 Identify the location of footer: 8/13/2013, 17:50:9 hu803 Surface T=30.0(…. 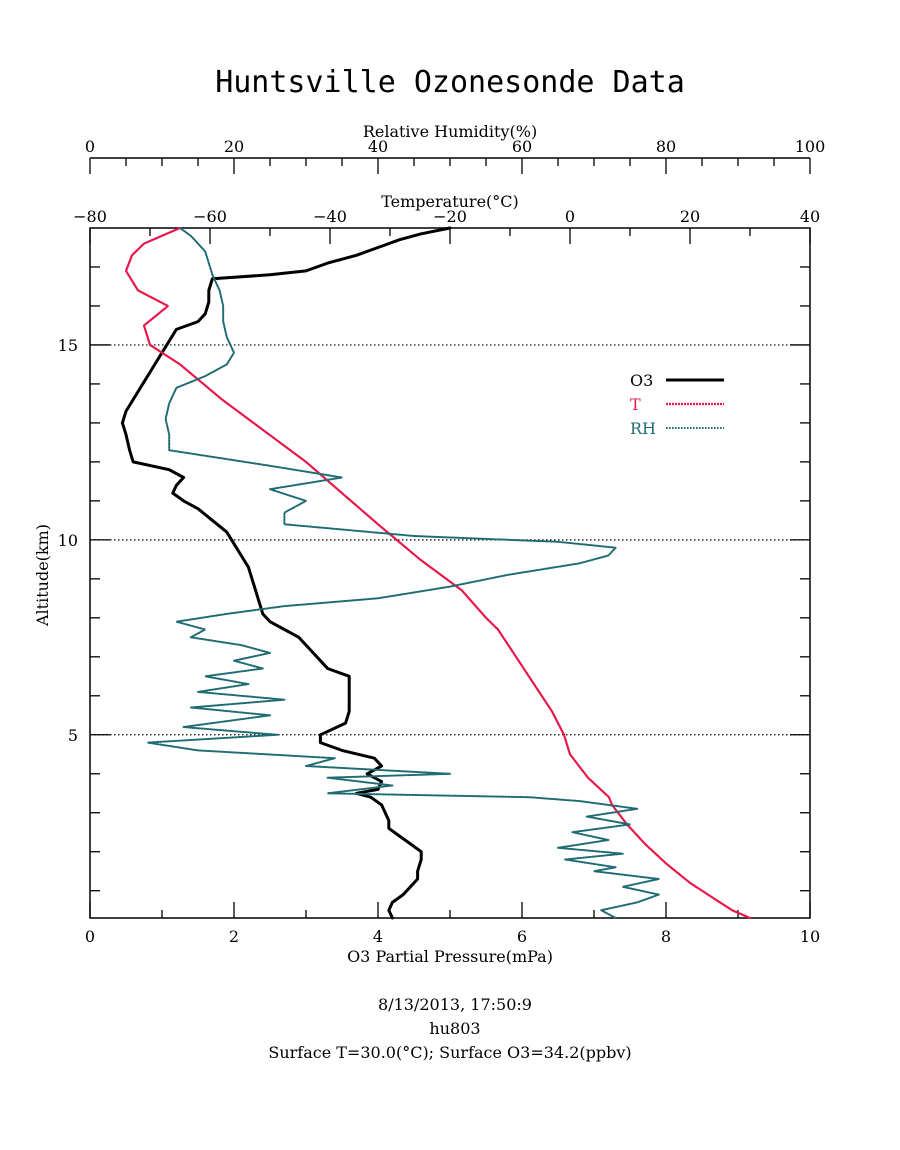
(449, 1028).